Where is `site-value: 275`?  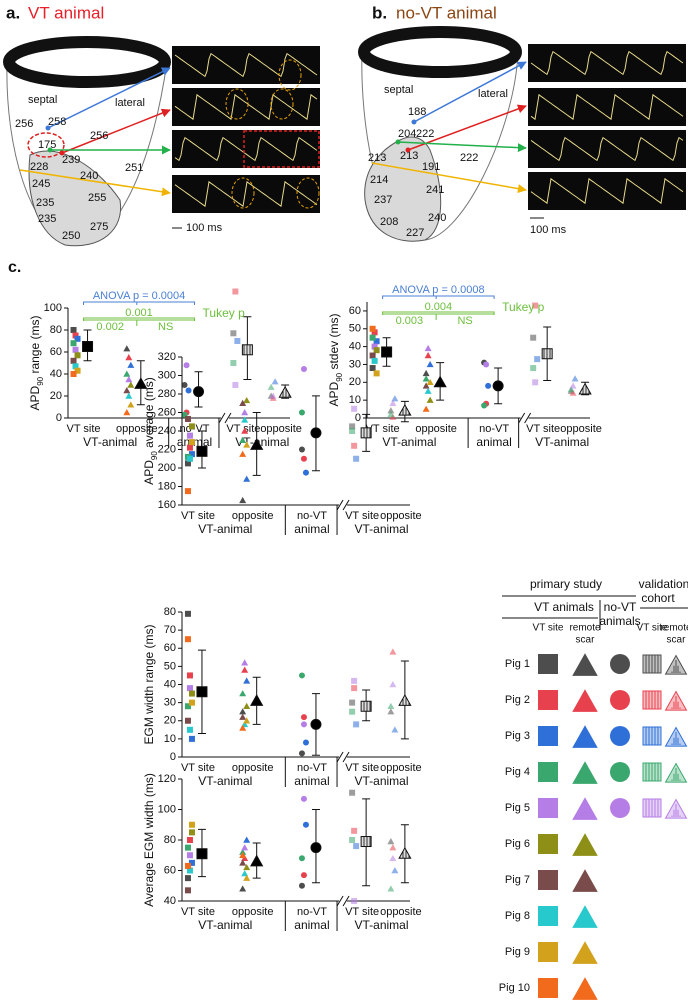 site-value: 275 is located at coordinates (99, 227).